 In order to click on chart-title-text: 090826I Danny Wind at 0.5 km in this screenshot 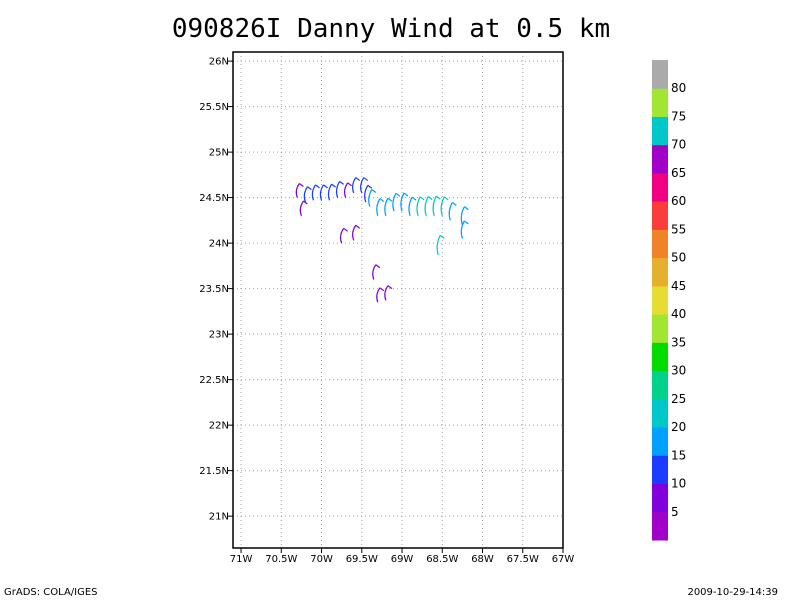, I will do `click(391, 29)`.